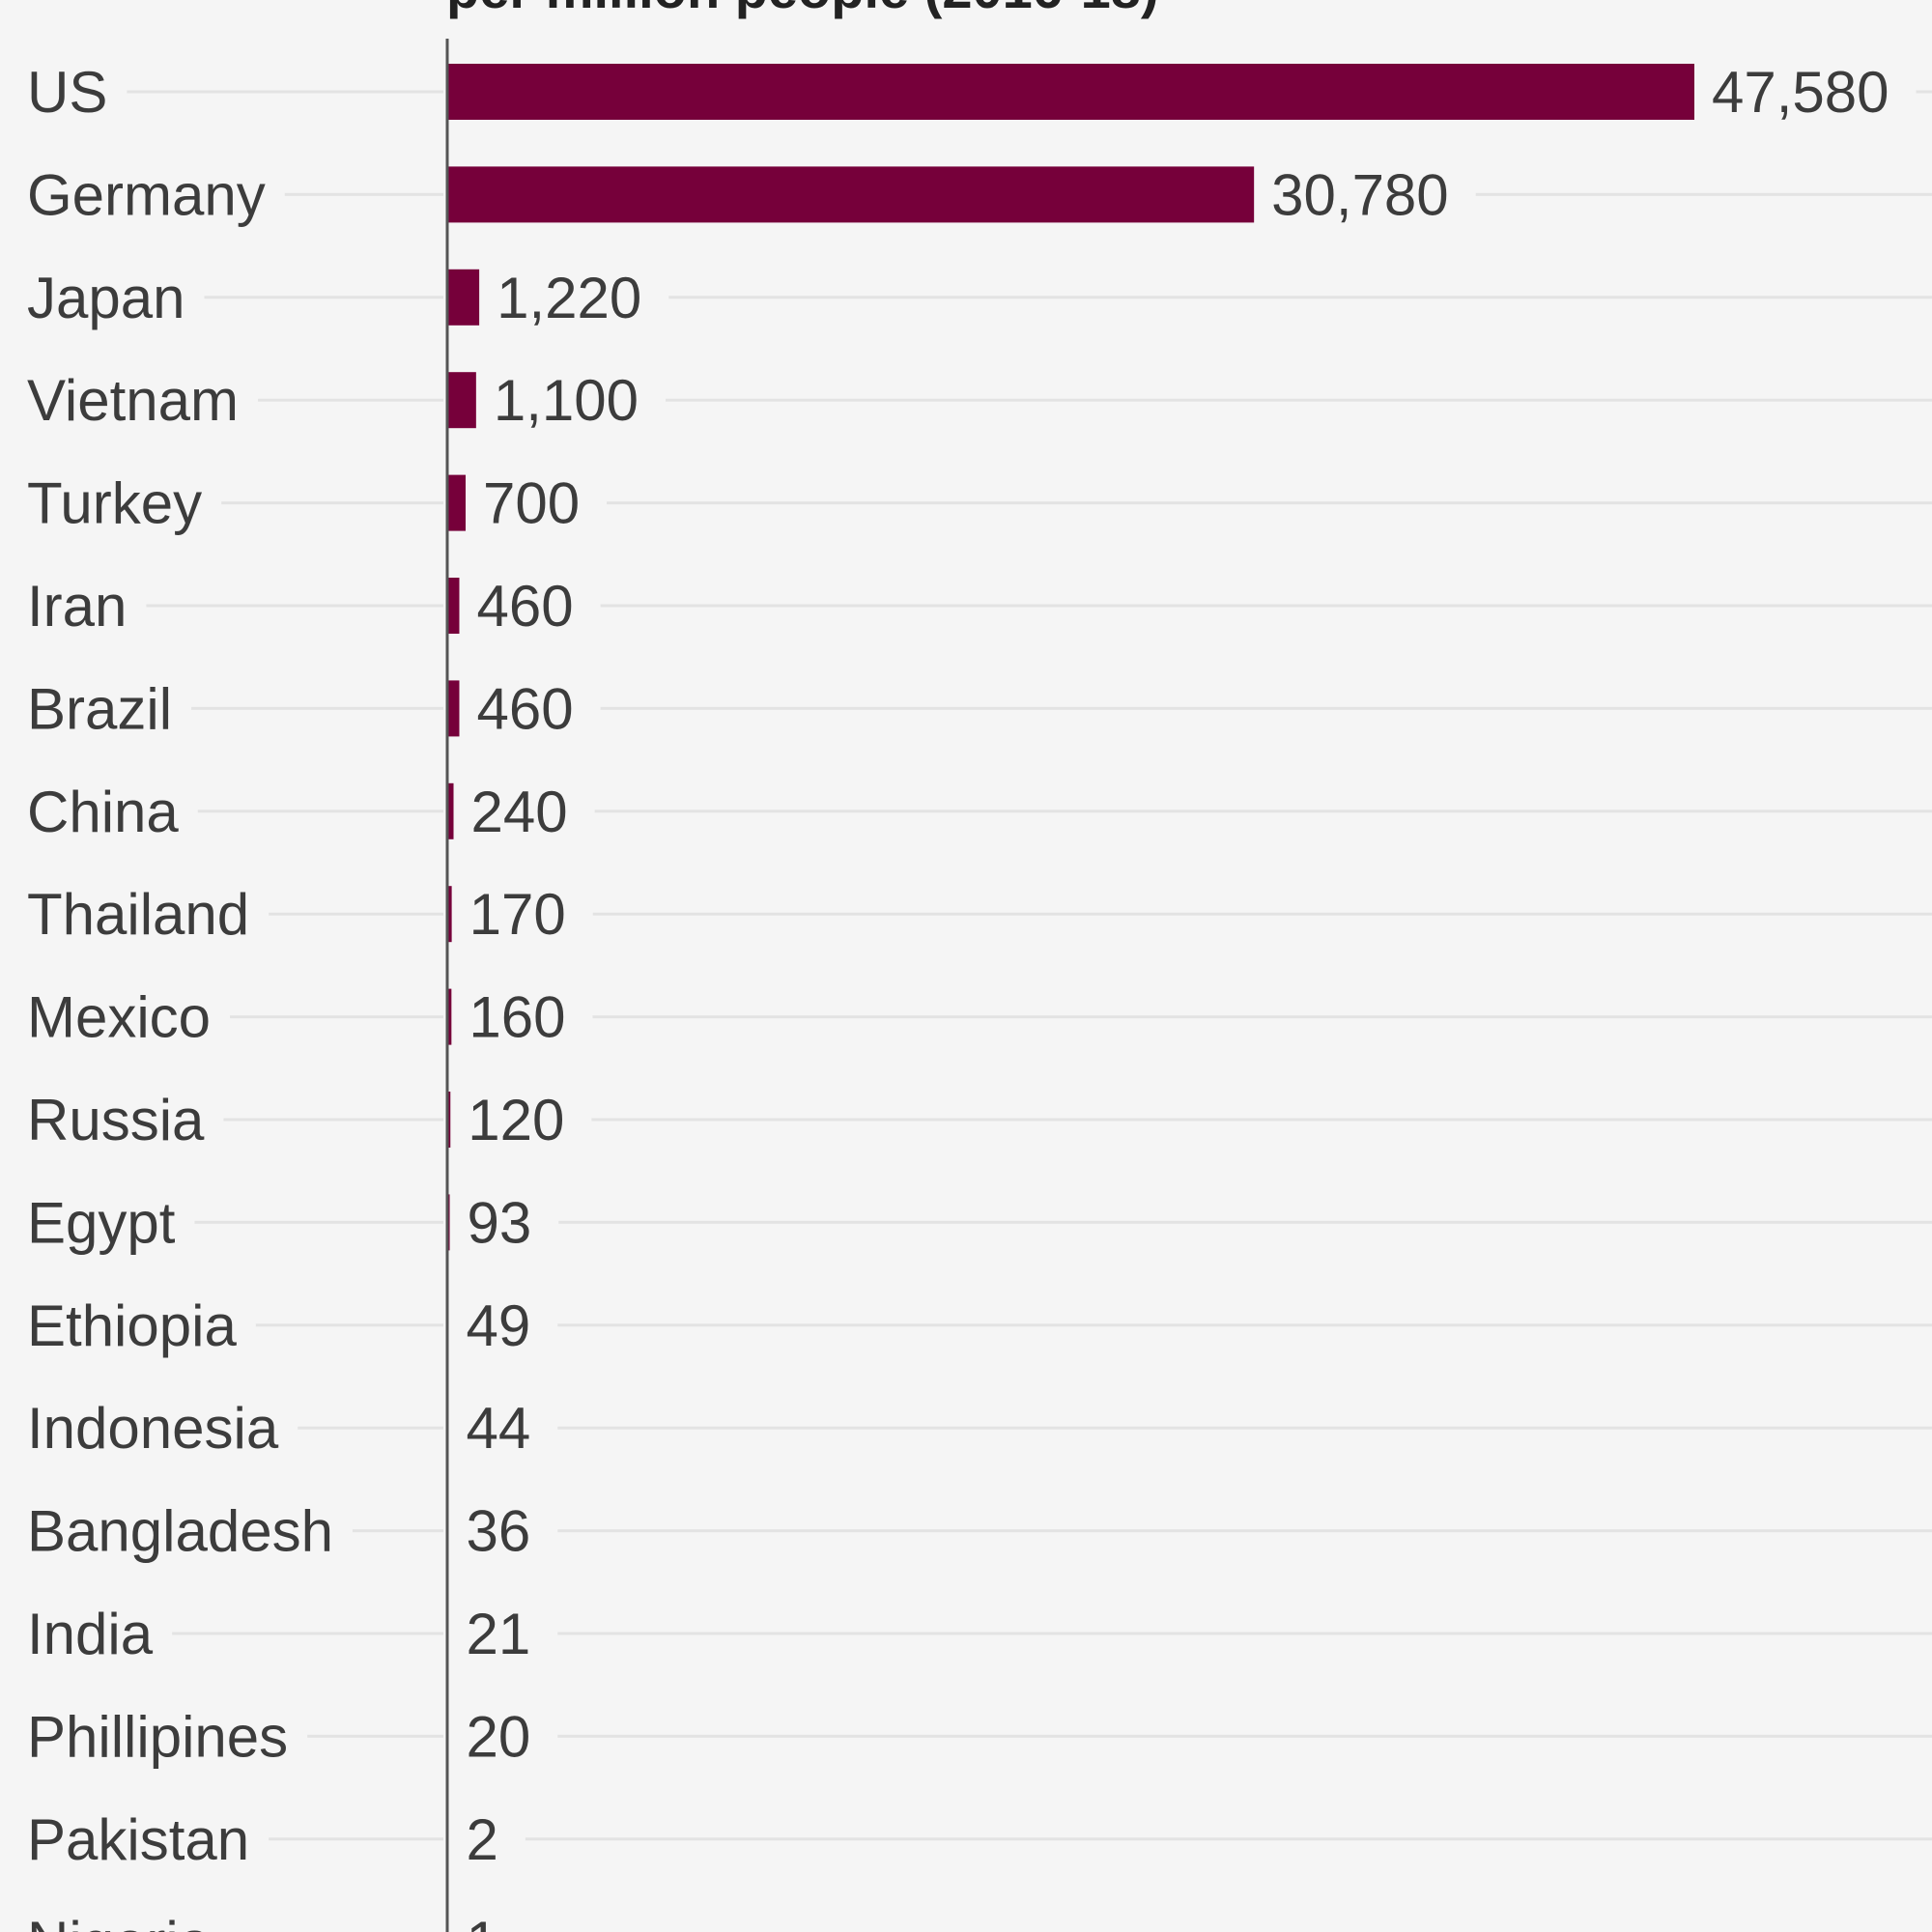  Describe the element at coordinates (106, 298) in the screenshot. I see `category-label: Japan` at that location.